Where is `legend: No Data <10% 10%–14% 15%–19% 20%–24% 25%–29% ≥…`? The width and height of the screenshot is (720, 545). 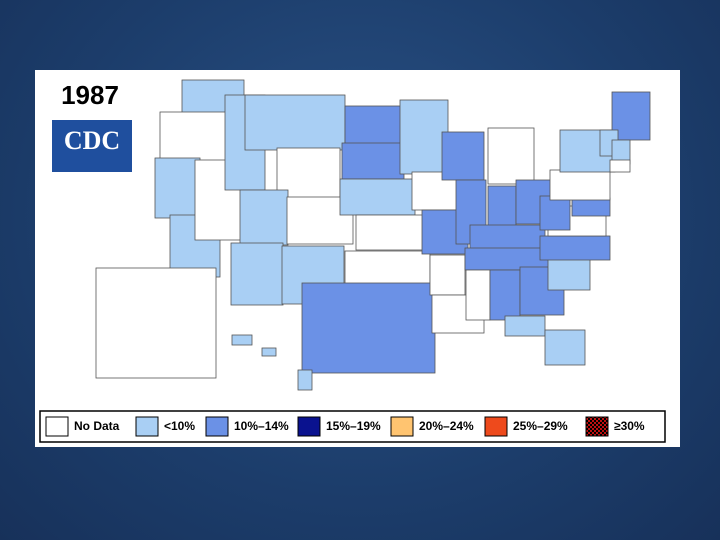 legend: No Data <10% 10%–14% 15%–19% 20%–24% 25%–29% ≥… is located at coordinates (345, 426).